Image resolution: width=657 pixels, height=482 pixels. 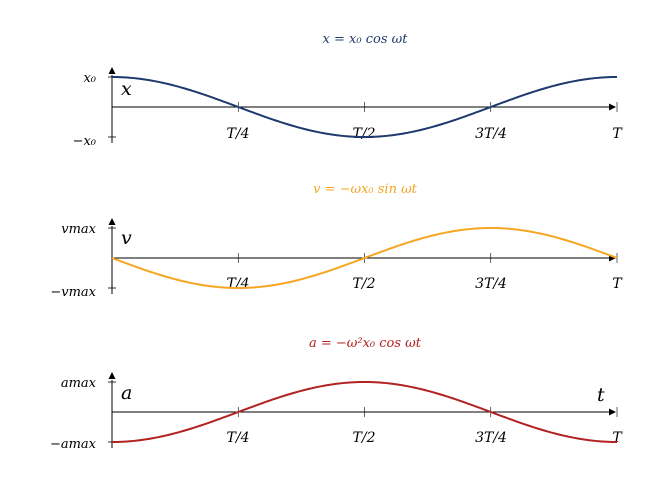 What do you see at coordinates (126, 393) in the screenshot?
I see `y-axis-label: a` at bounding box center [126, 393].